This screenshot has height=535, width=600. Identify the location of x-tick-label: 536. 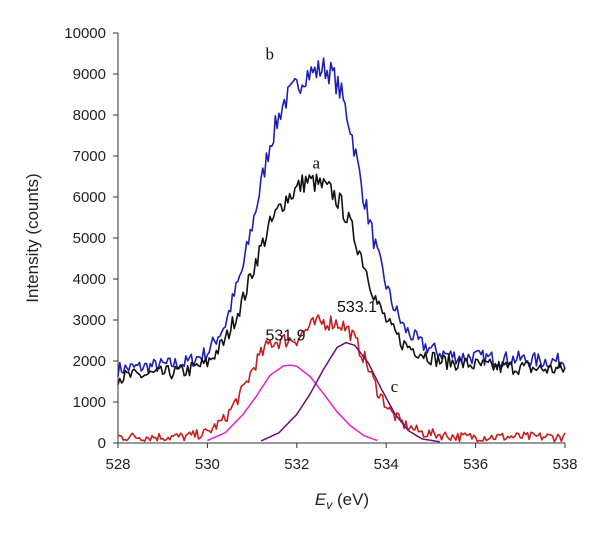
(475, 464).